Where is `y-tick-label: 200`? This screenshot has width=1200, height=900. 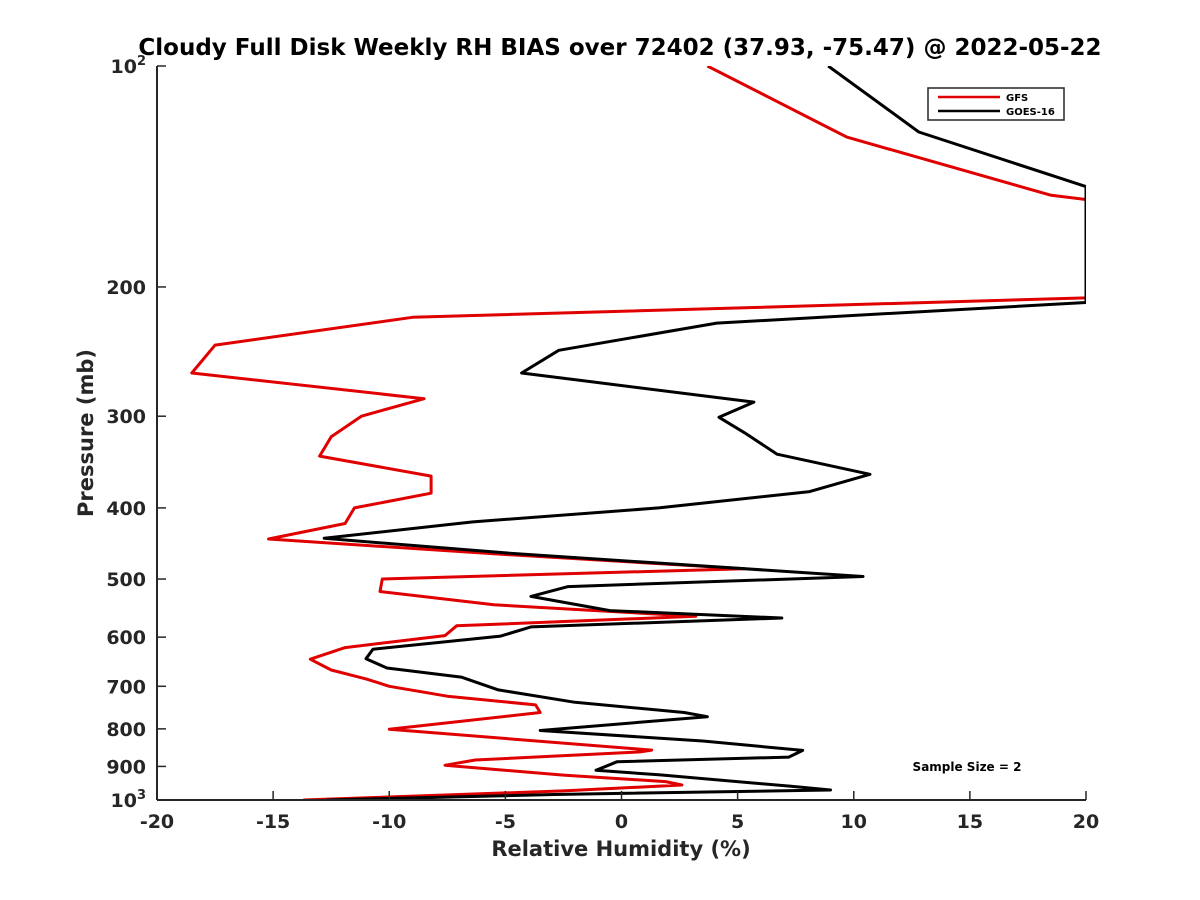 y-tick-label: 200 is located at coordinates (126, 288).